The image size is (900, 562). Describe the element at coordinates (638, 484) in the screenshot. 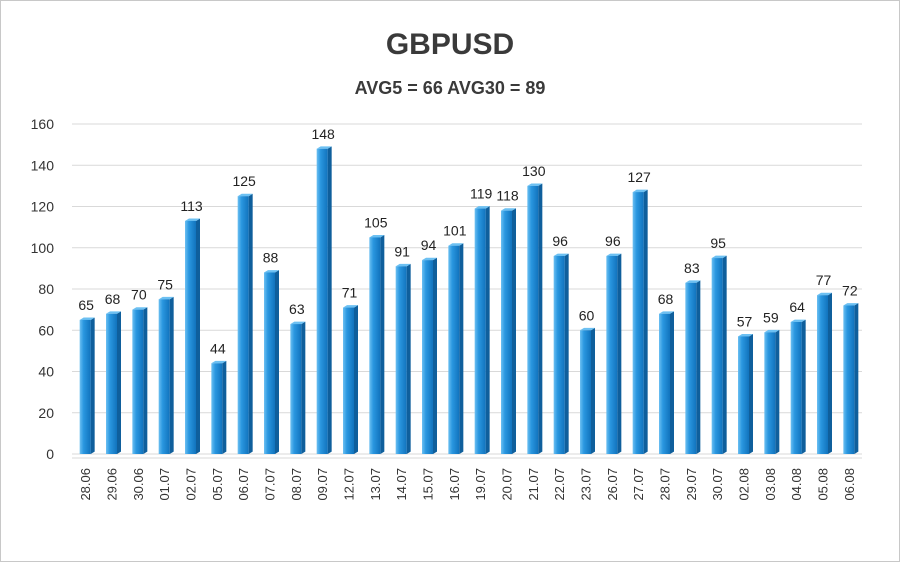

I see `x-tick-label: 27.07` at that location.